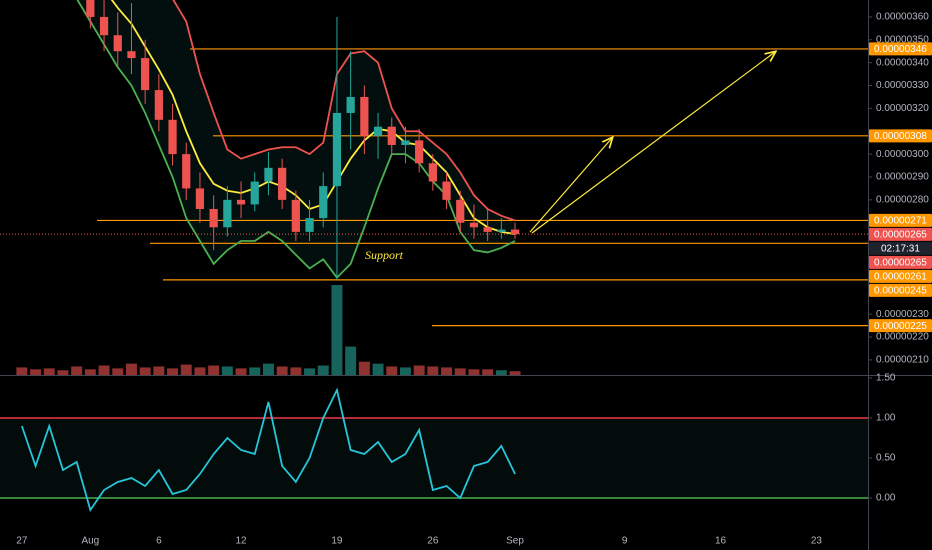 The width and height of the screenshot is (932, 550). I want to click on price-tag-label: 0.00000271, so click(900, 221).